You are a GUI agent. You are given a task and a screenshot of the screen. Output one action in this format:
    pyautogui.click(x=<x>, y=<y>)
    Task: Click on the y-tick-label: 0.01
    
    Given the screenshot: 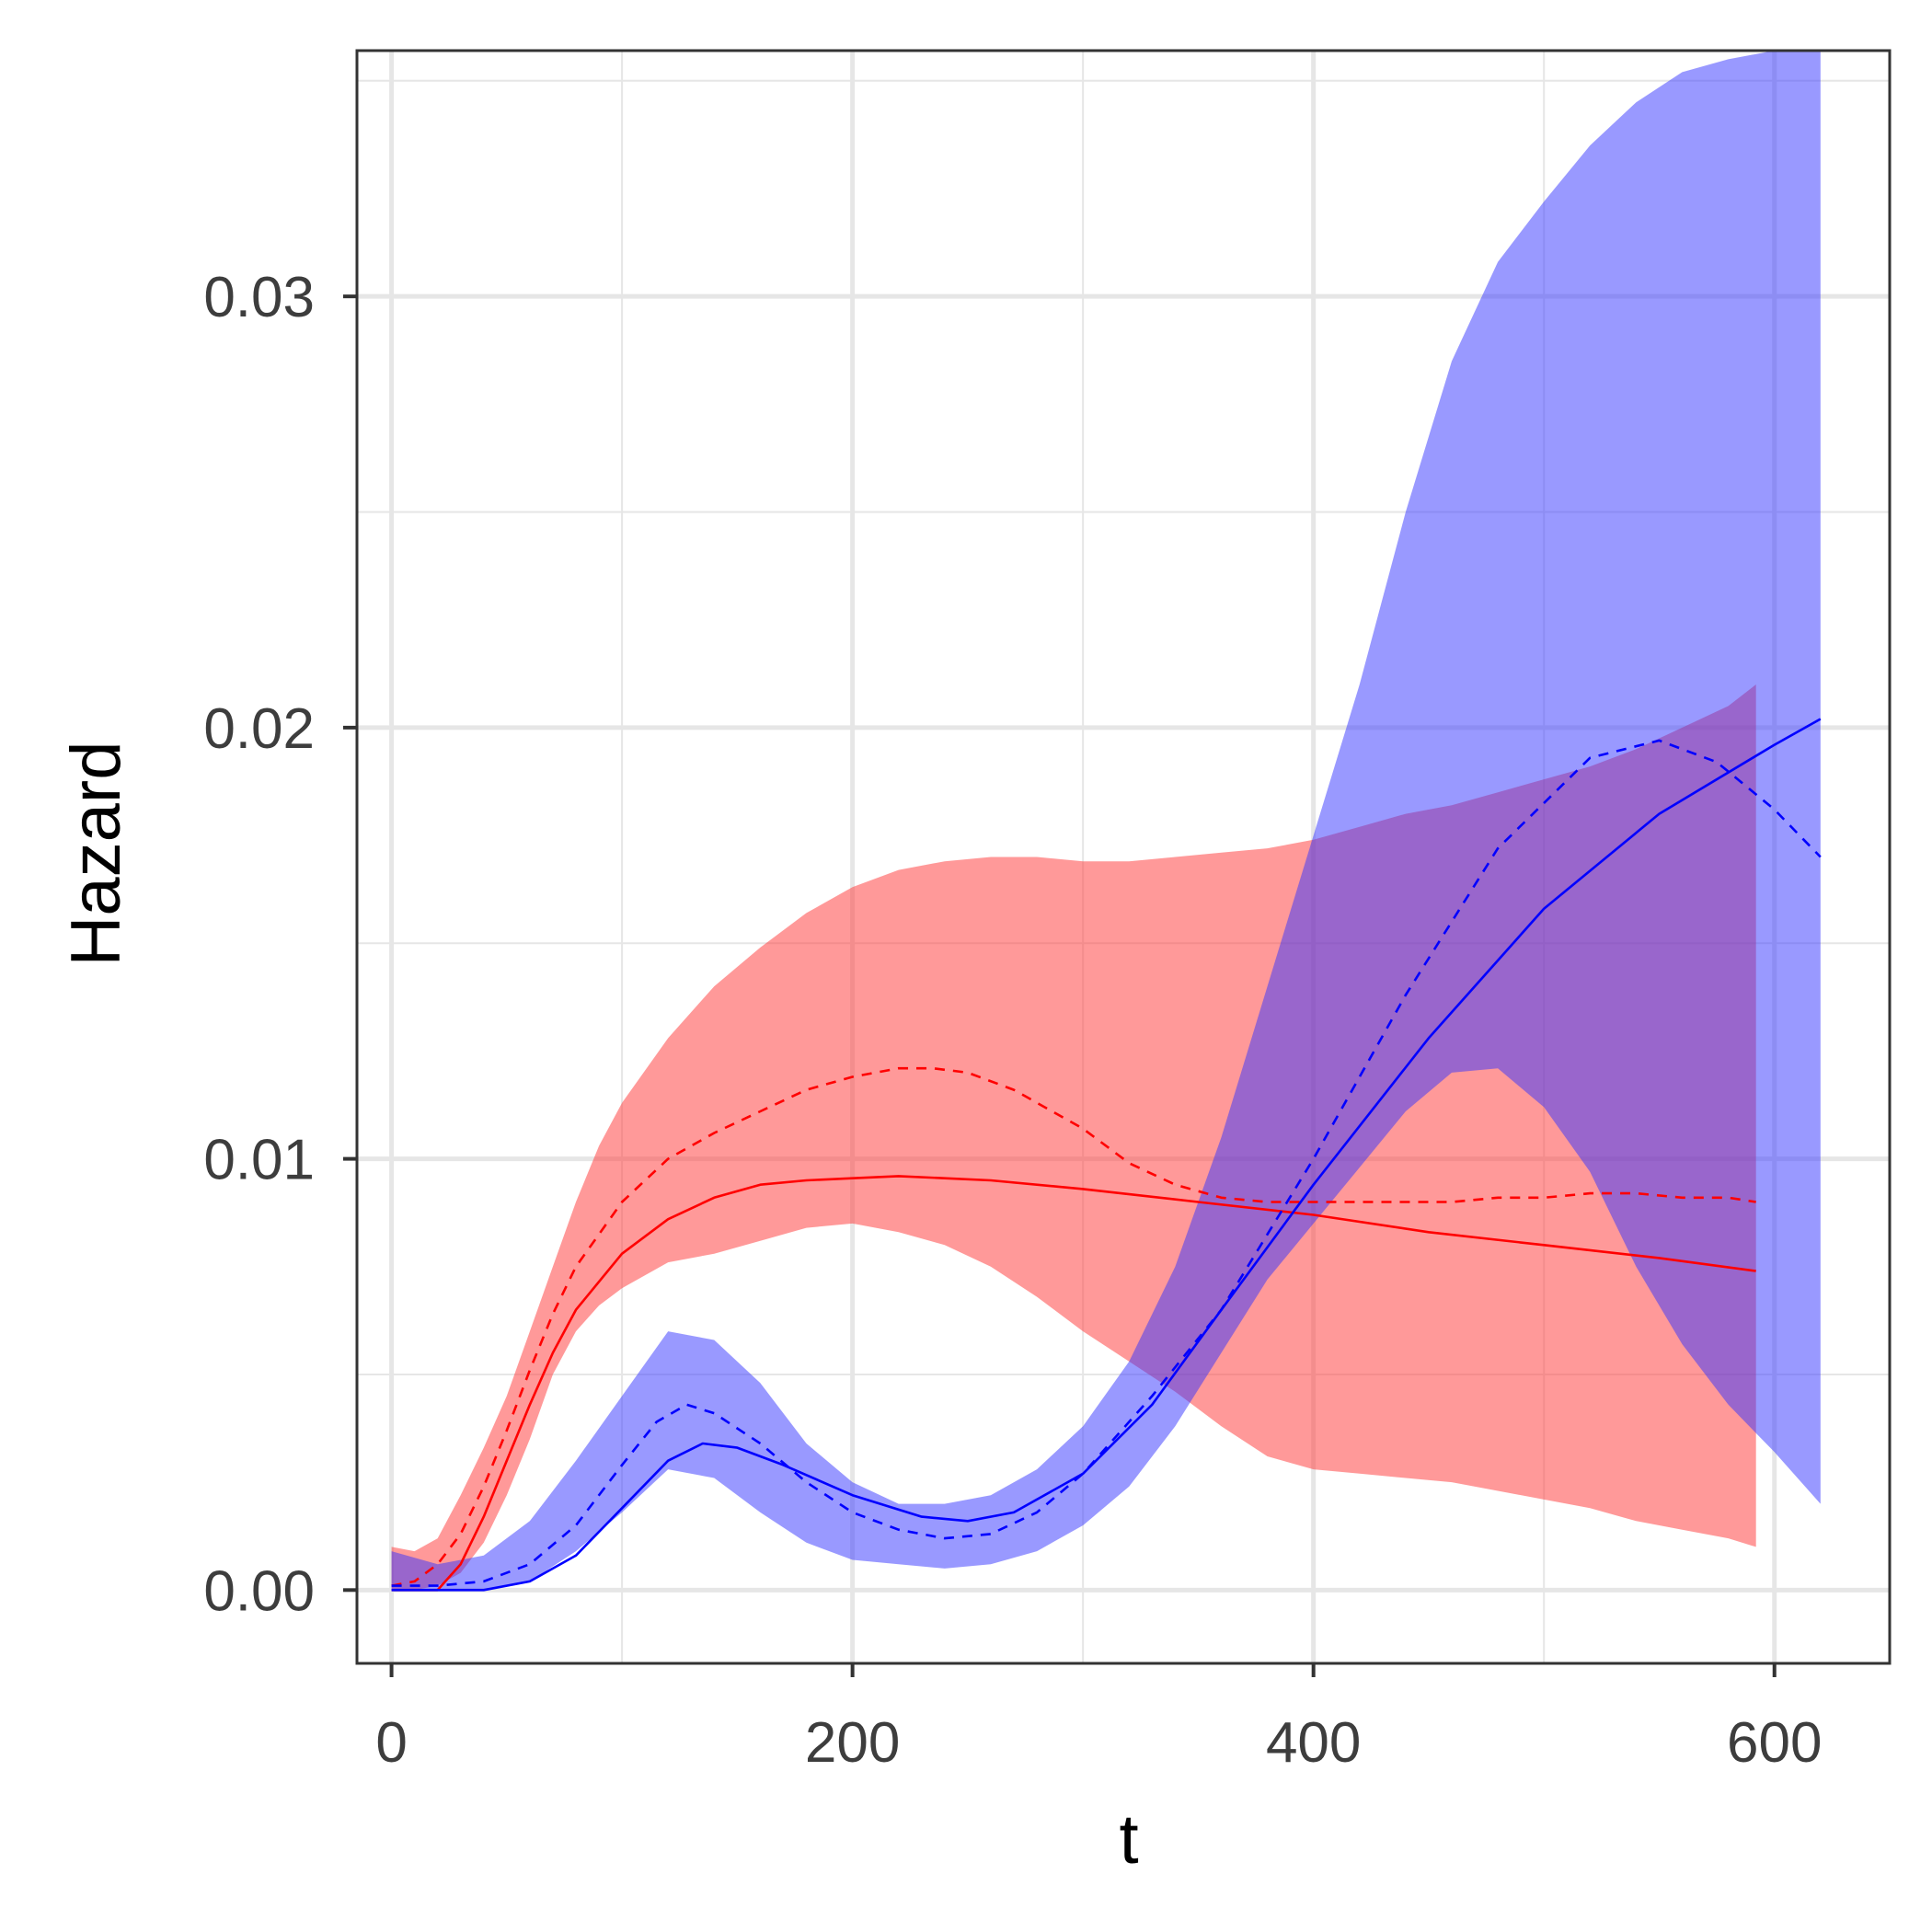 What is the action you would take?
    pyautogui.click(x=259, y=1160)
    